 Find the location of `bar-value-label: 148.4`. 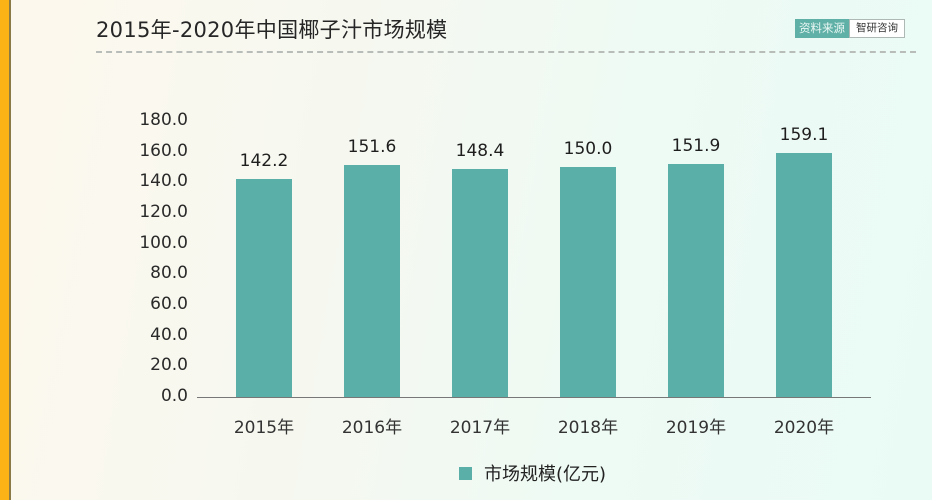

bar-value-label: 148.4 is located at coordinates (480, 151).